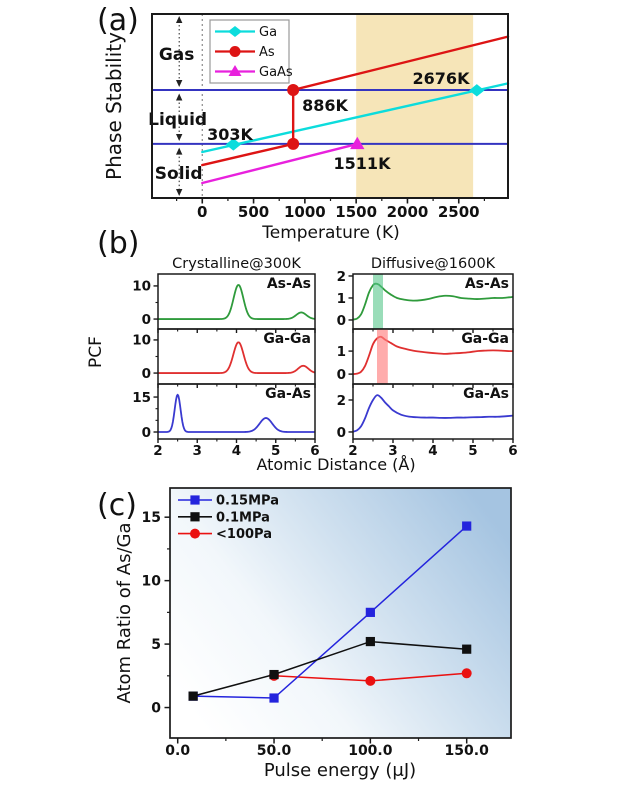 This screenshot has height=789, width=639. What do you see at coordinates (195, 500) in the screenshot?
I see `legend-marker-0.15MPa` at bounding box center [195, 500].